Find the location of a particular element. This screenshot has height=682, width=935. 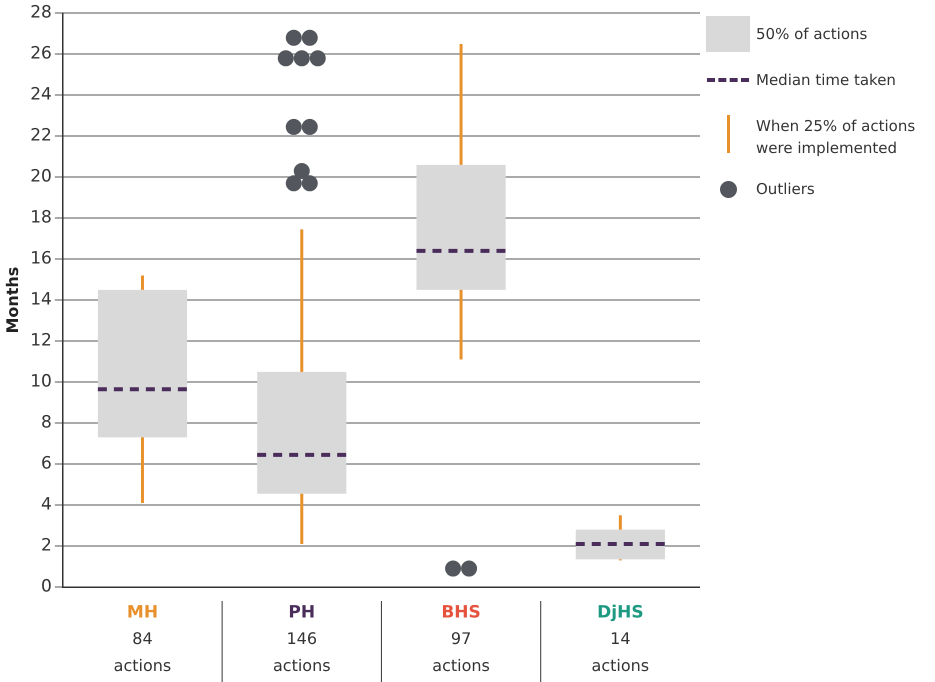

y-tick-label: 12 is located at coordinates (41, 340).